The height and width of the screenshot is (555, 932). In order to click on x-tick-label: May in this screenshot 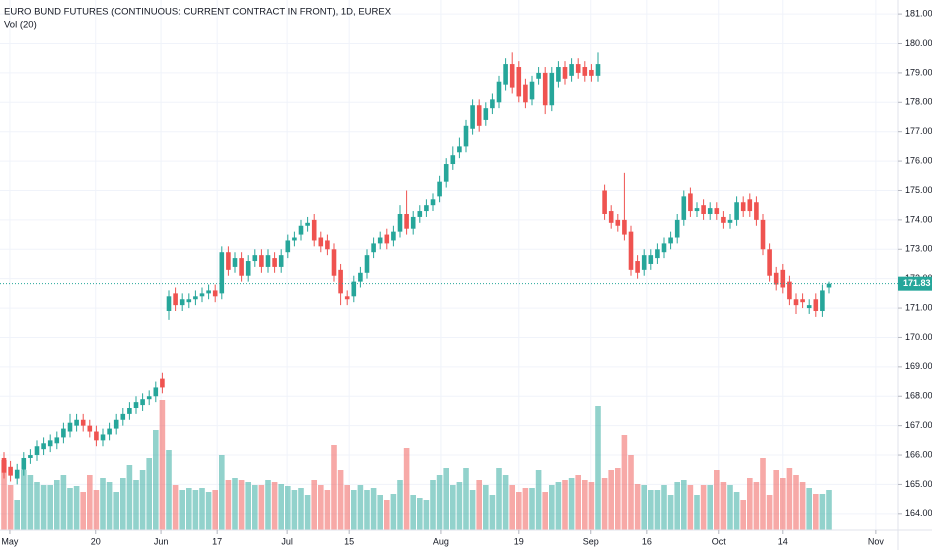, I will do `click(10, 541)`.